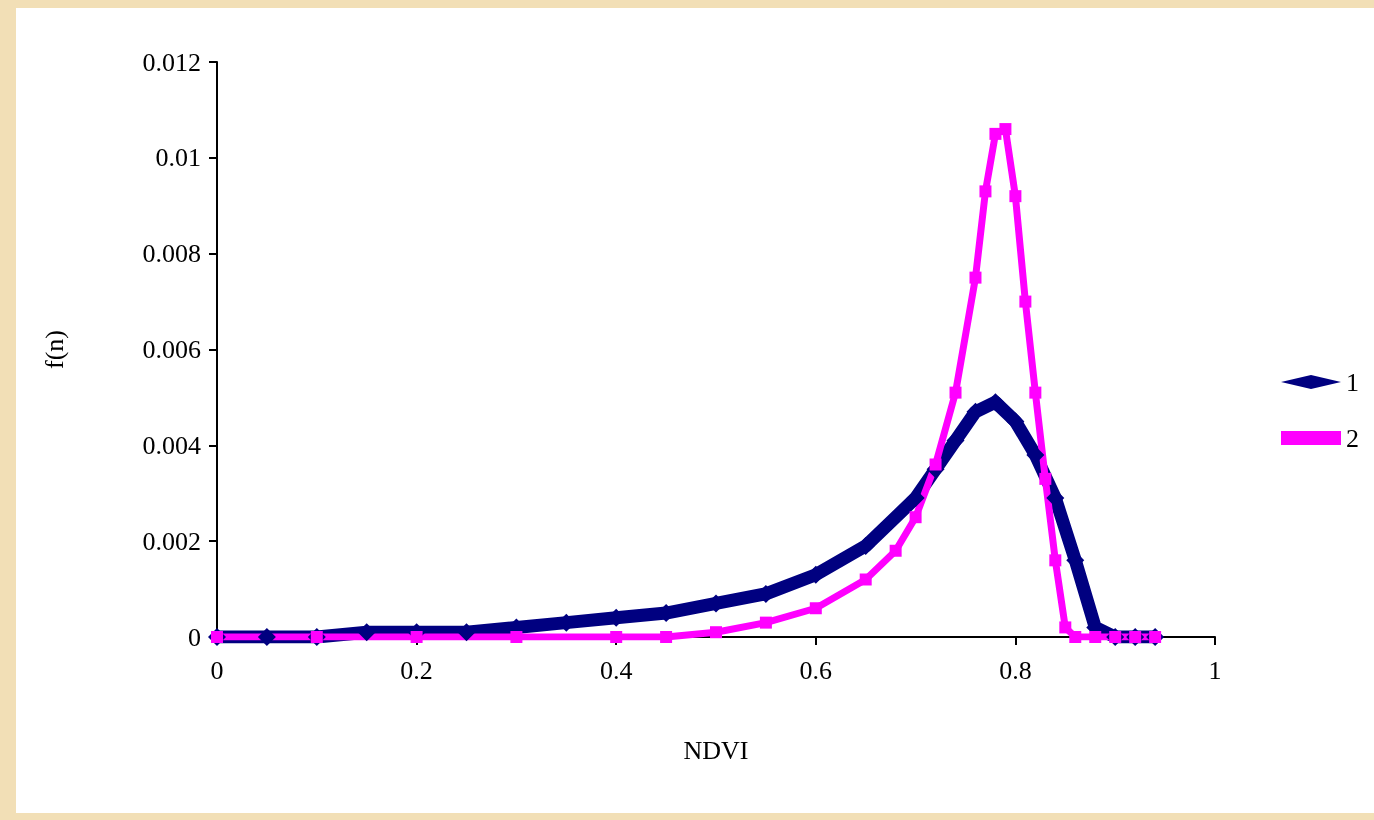 This screenshot has width=1374, height=820. I want to click on legend-label: 2, so click(1352, 438).